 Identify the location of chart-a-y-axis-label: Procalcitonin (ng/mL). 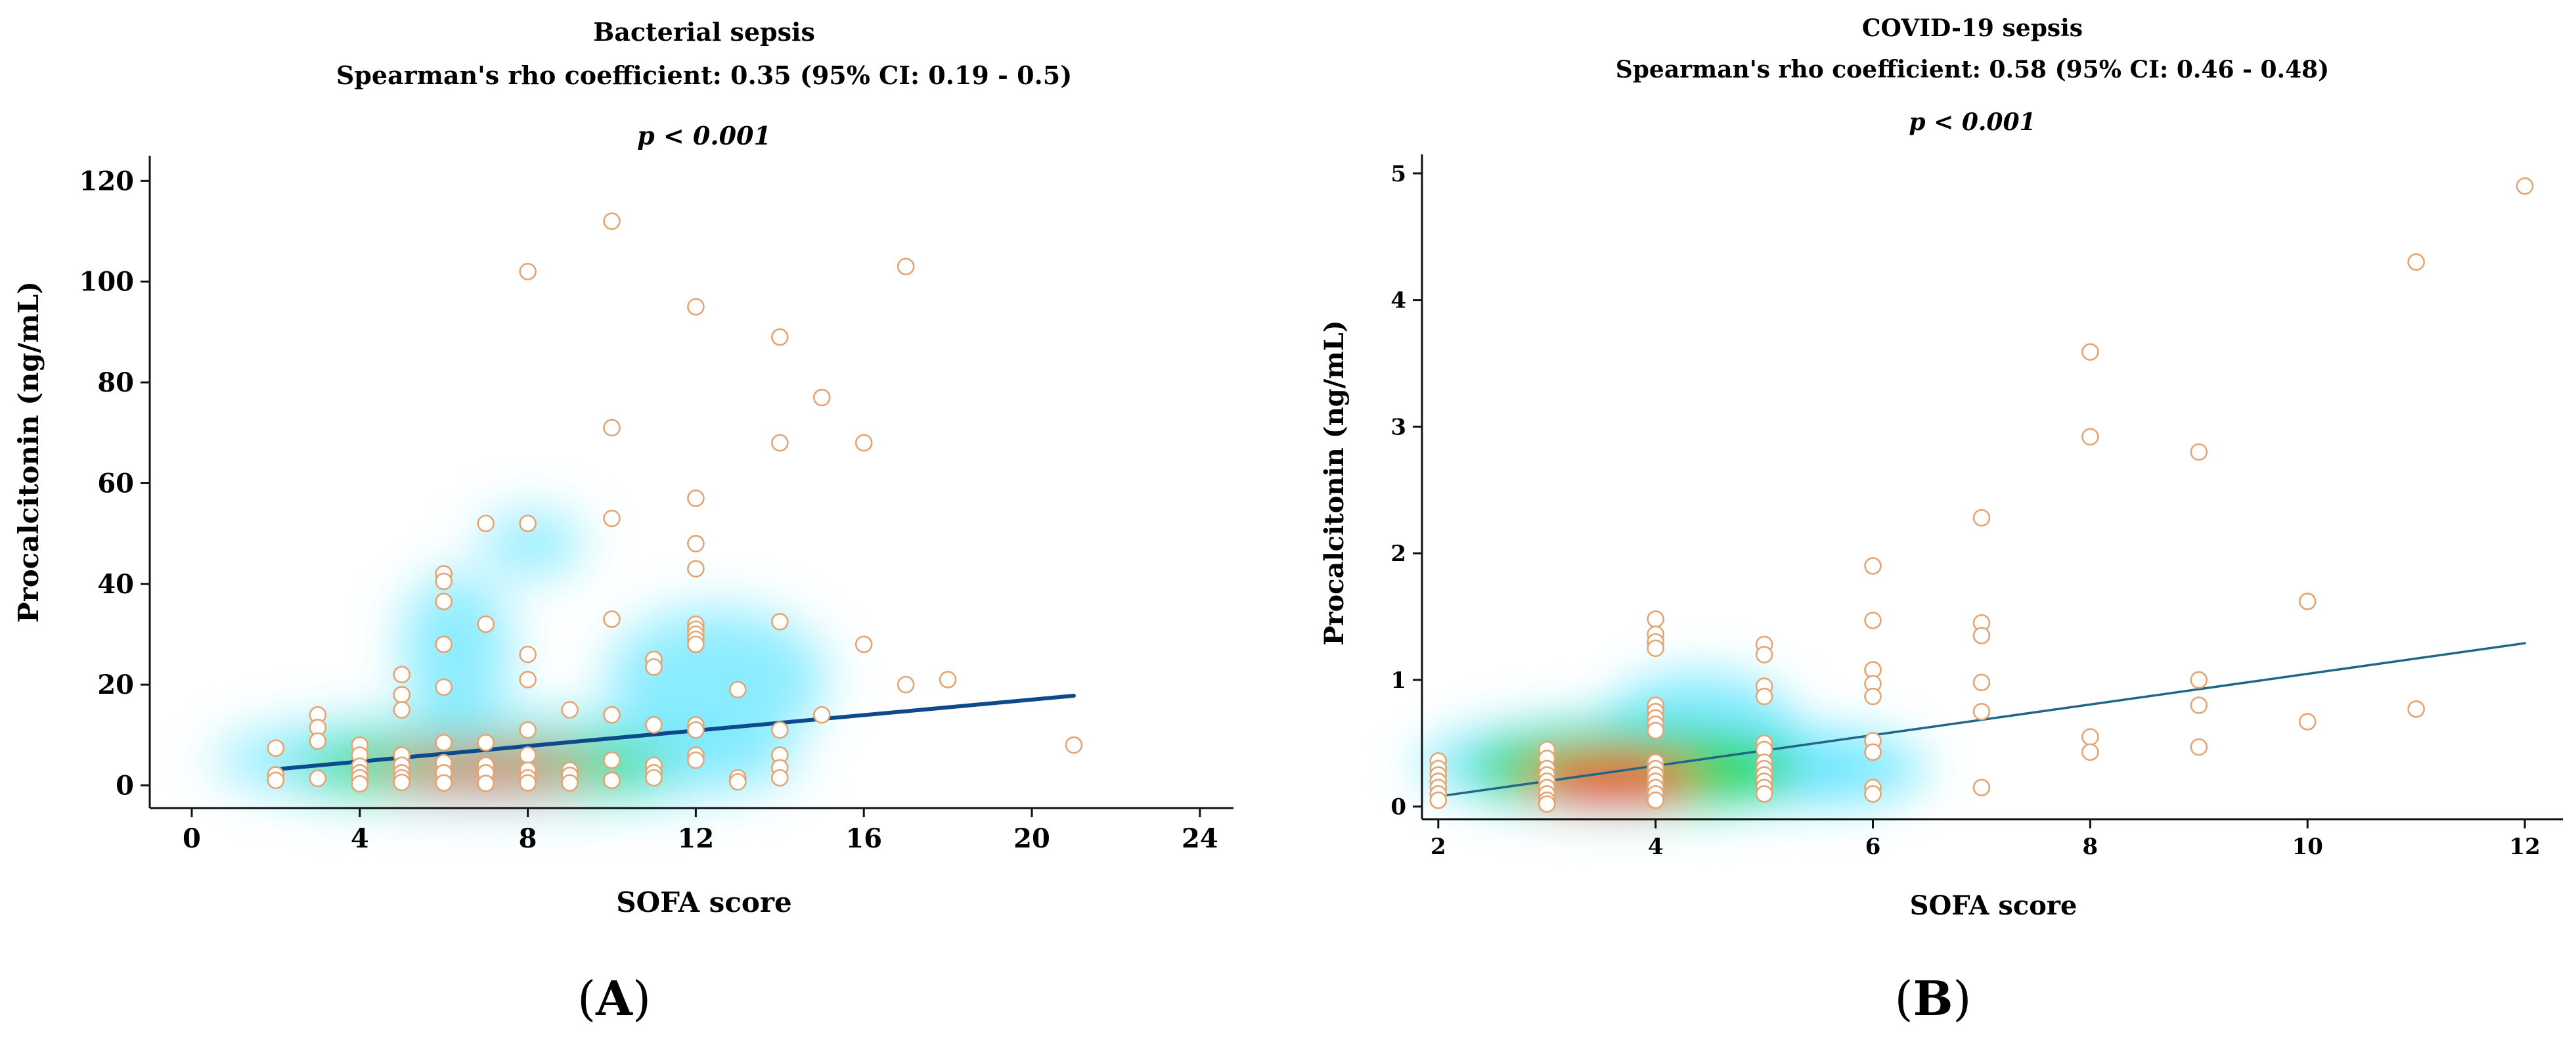
(29, 452).